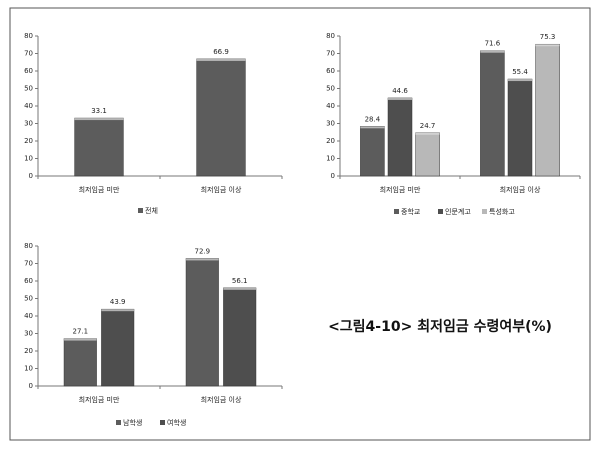  I want to click on legend-label: 특성화고, so click(502, 211).